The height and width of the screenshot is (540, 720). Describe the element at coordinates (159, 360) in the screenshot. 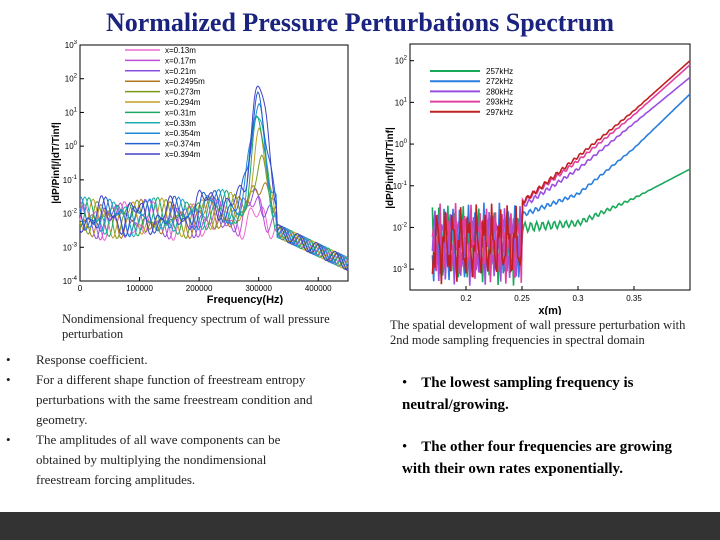

I see `list-item: • Response coefficient.` at that location.